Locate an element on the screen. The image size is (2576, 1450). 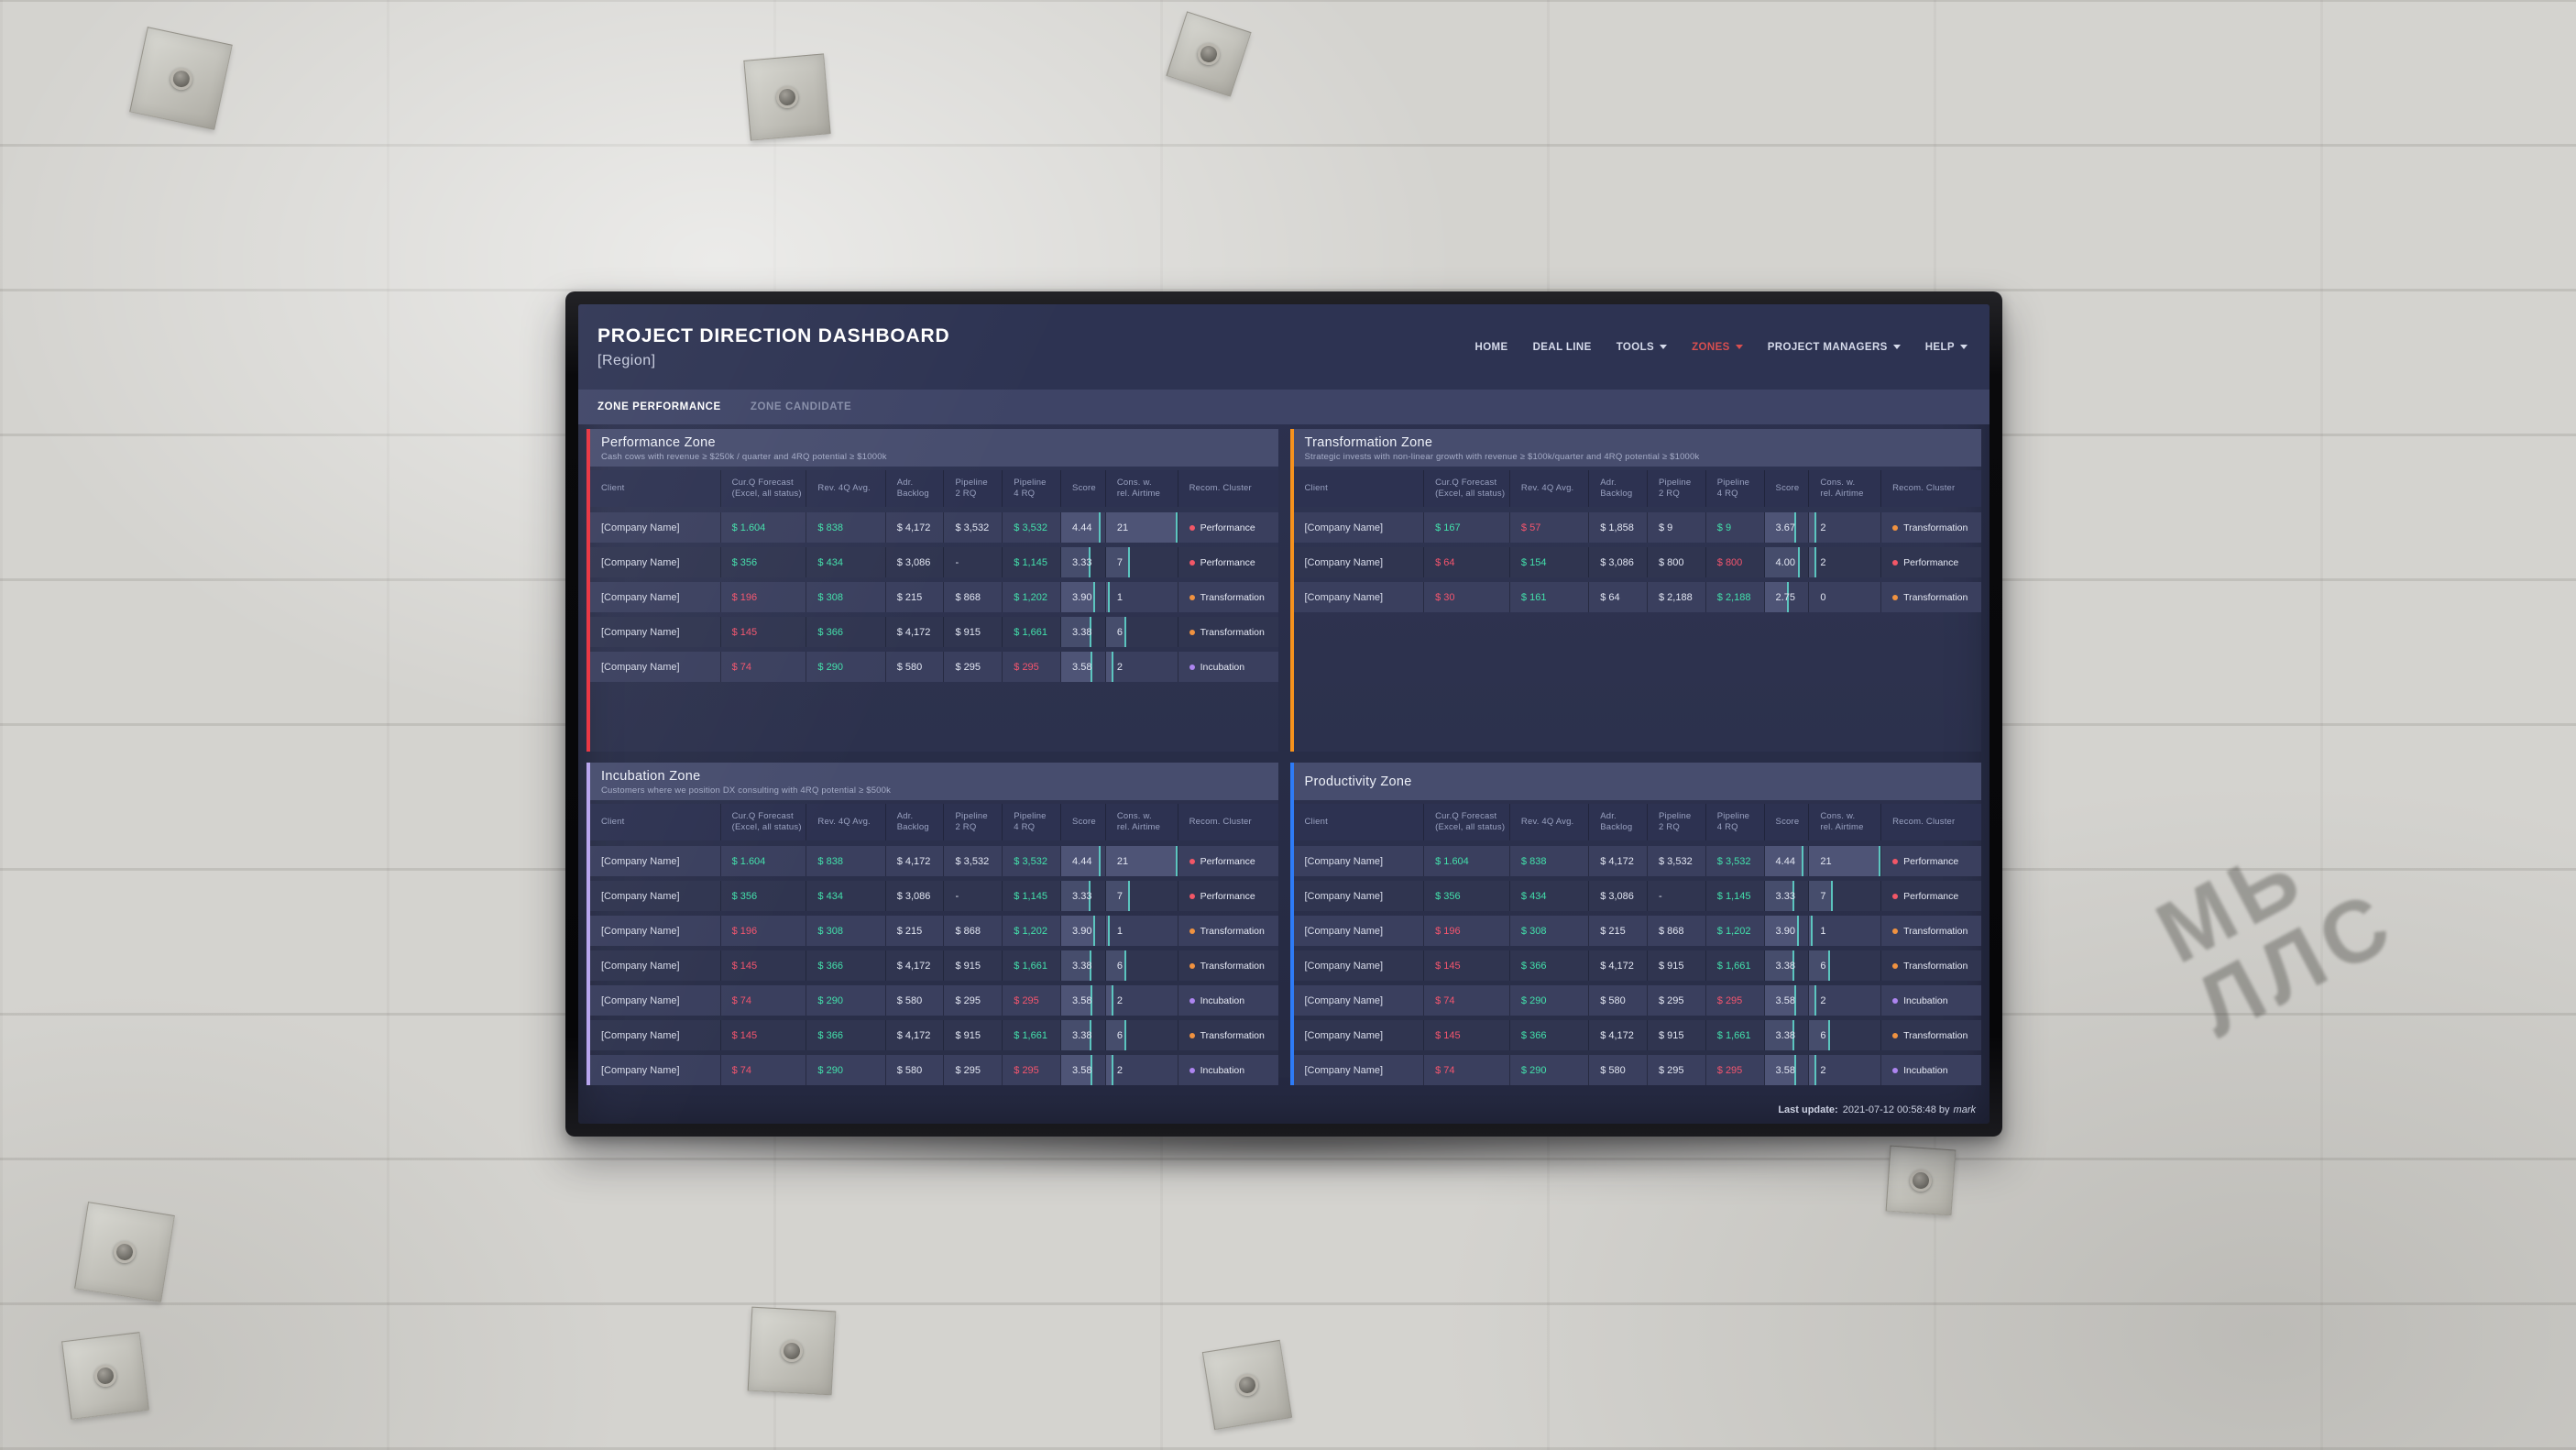
column-header-1: Cur.Q Forecast (Excel, all status) is located at coordinates (1467, 822).